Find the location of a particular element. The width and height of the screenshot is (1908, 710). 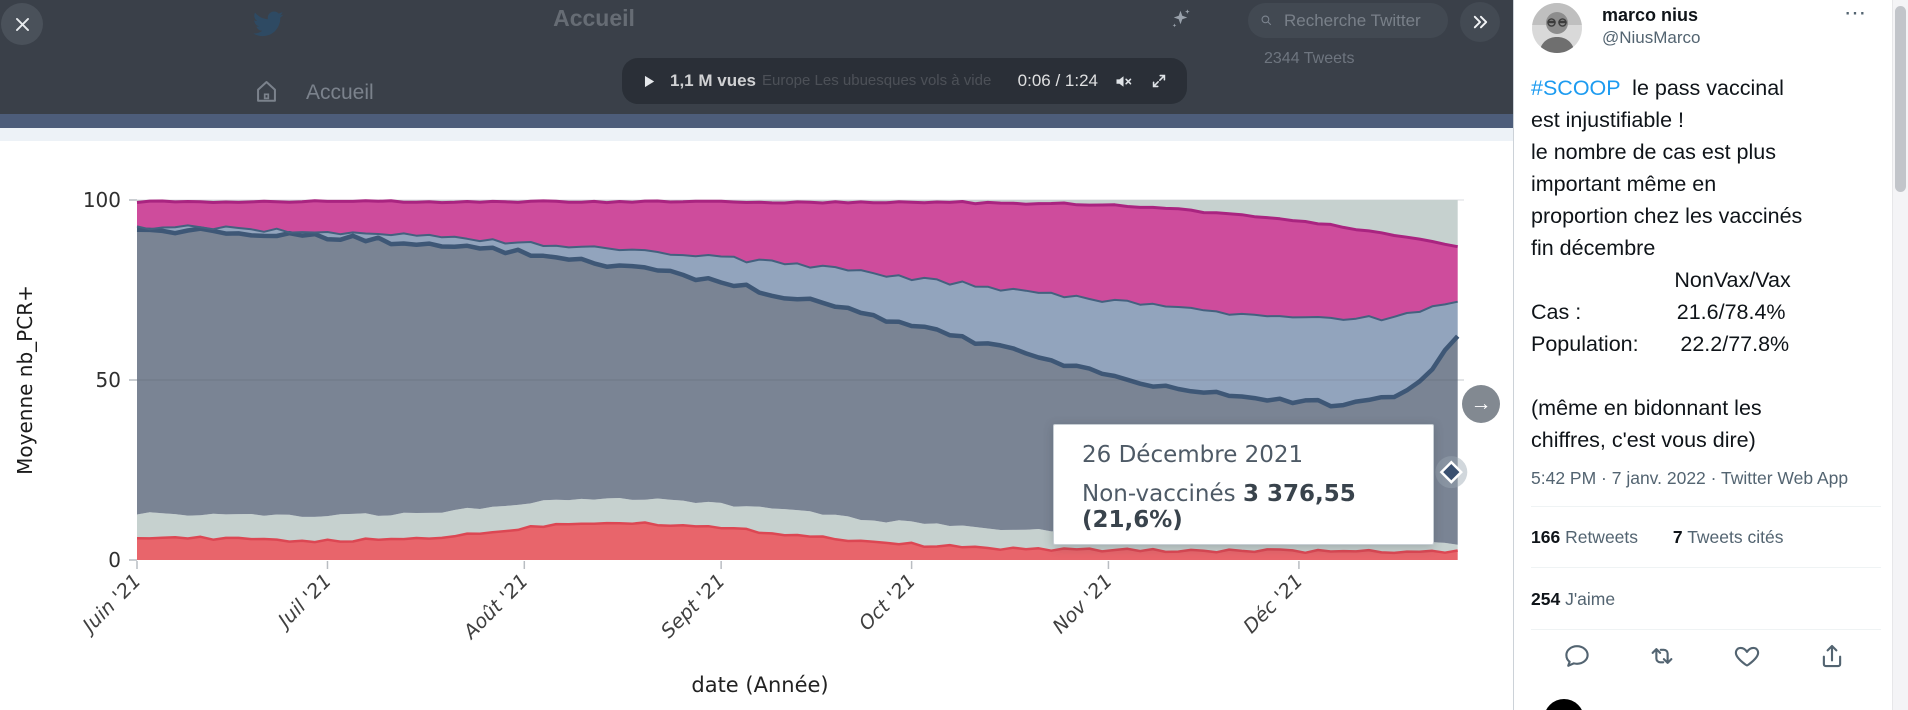

reply-composer-avatar is located at coordinates (1564, 704).